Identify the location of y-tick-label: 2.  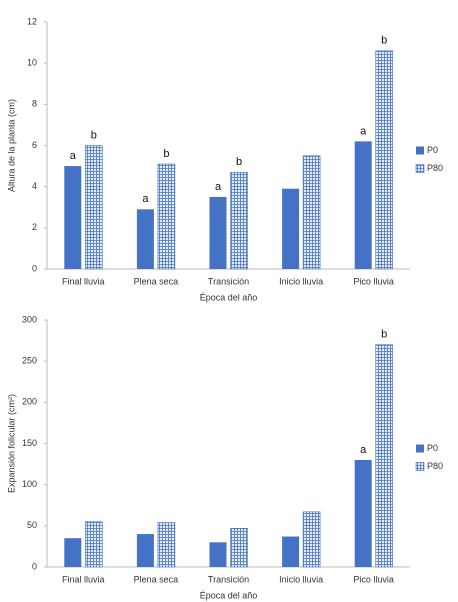
(34, 227).